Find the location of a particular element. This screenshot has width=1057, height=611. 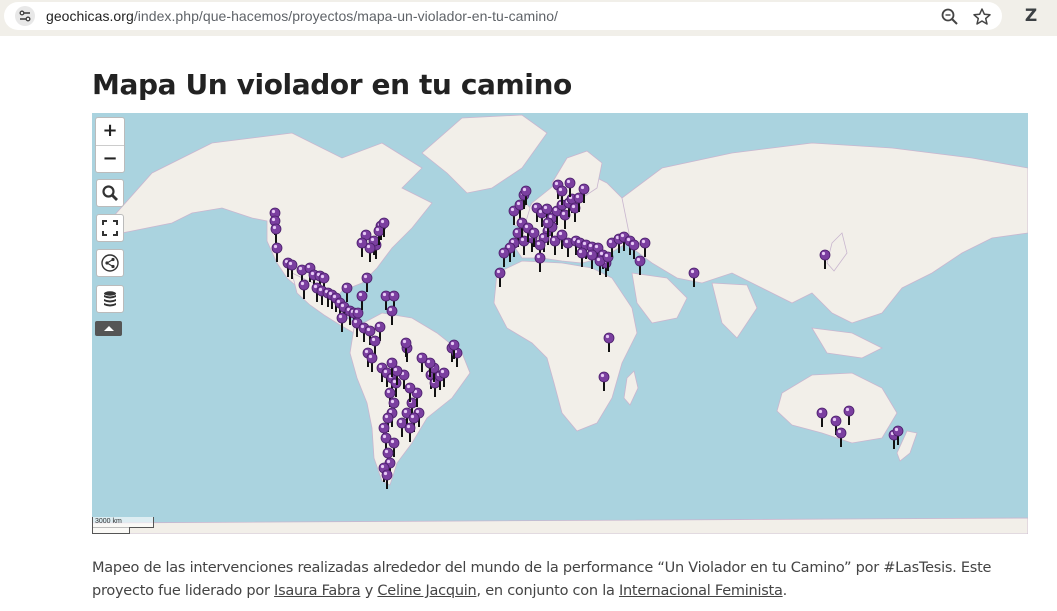

fullscreen-button is located at coordinates (110, 228).